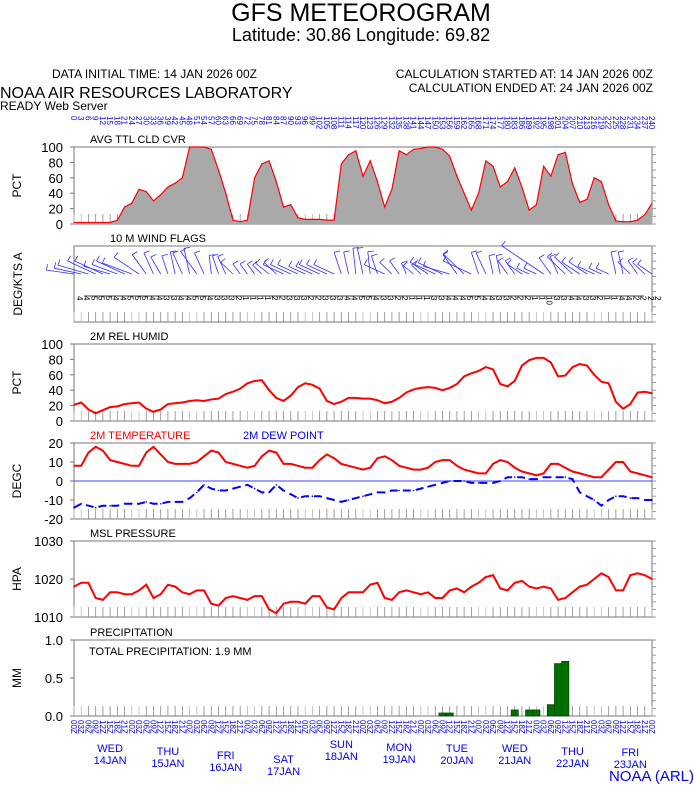 This screenshot has height=788, width=694. What do you see at coordinates (56, 178) in the screenshot?
I see `y-tick-label: 60` at bounding box center [56, 178].